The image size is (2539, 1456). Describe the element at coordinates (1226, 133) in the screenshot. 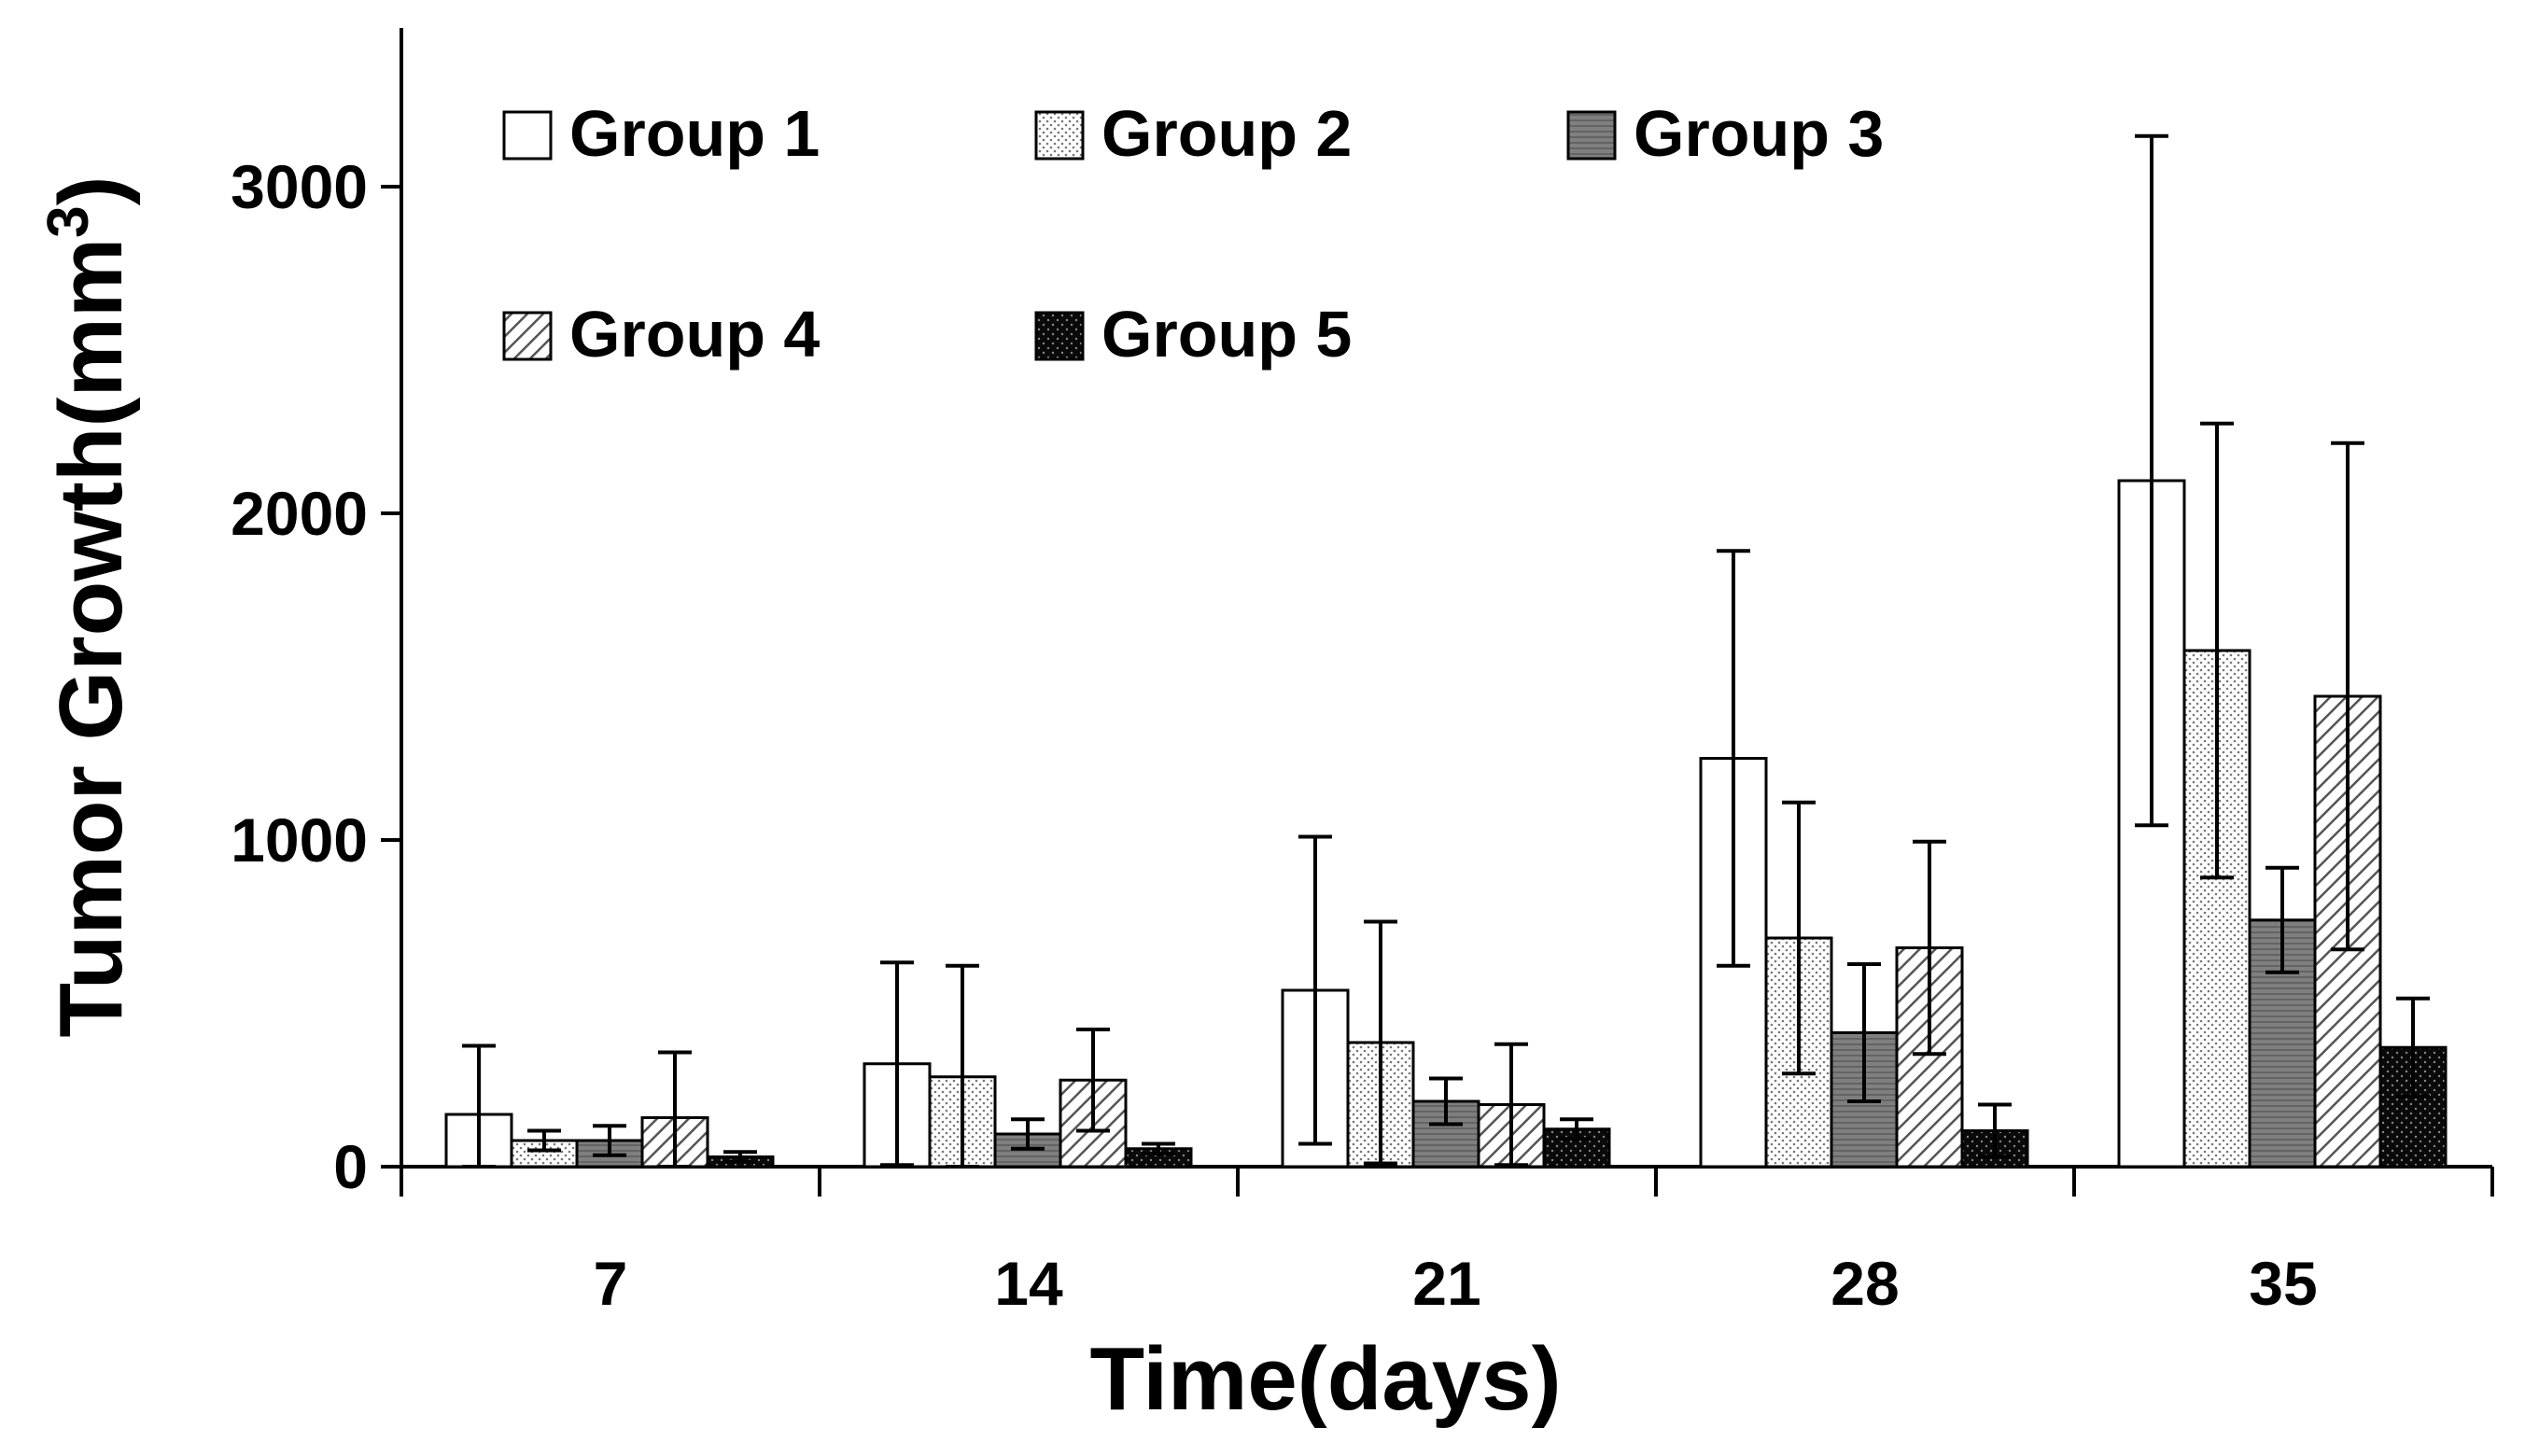

I see `legend-label: Group 2` at that location.